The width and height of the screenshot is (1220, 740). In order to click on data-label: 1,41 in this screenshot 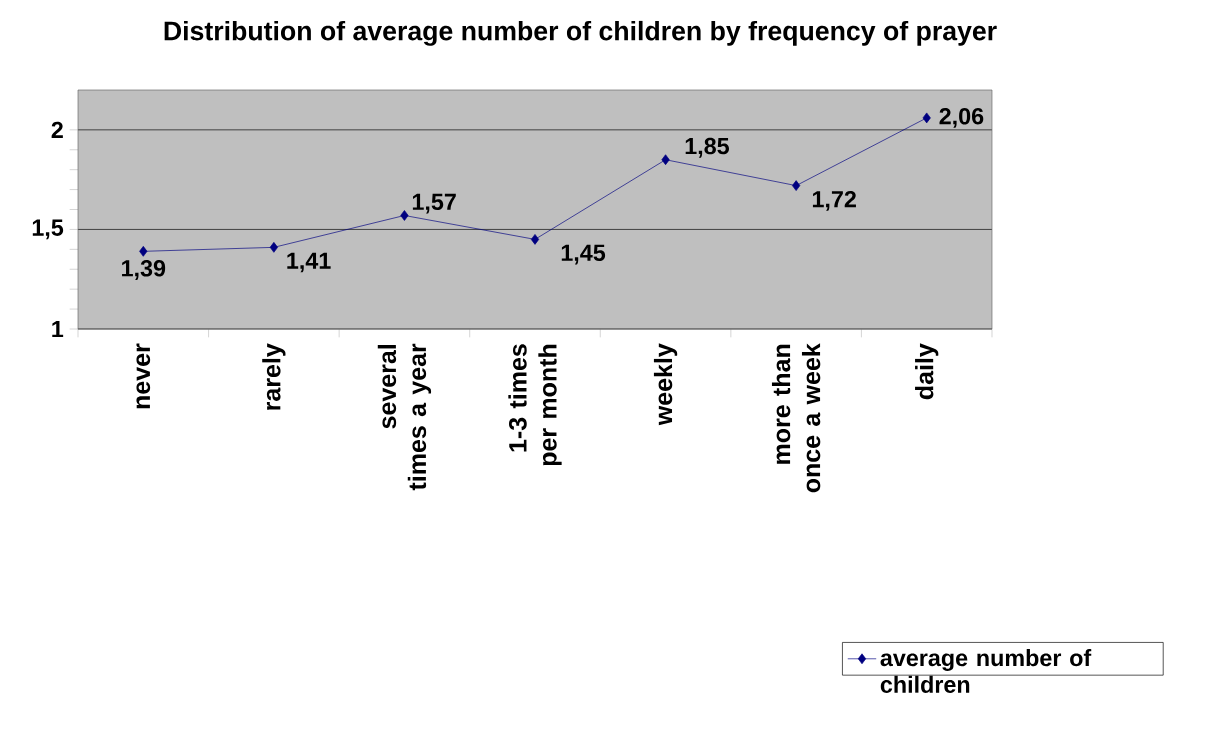, I will do `click(309, 262)`.